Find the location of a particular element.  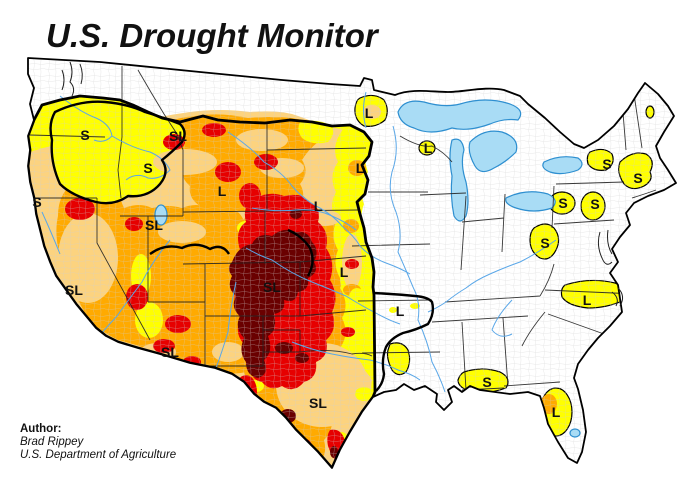

page-title: U.S. Drought Monitor is located at coordinates (213, 35).